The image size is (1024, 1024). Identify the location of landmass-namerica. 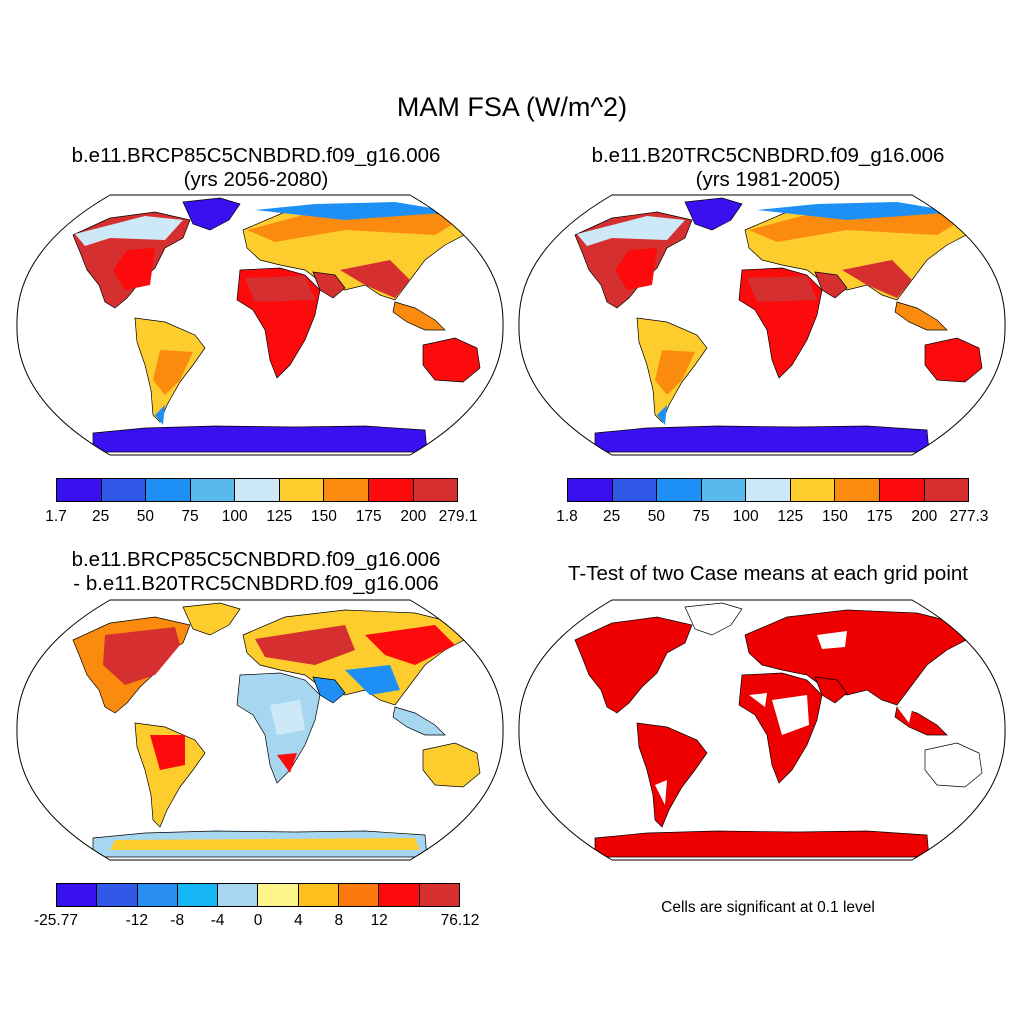
(633, 665).